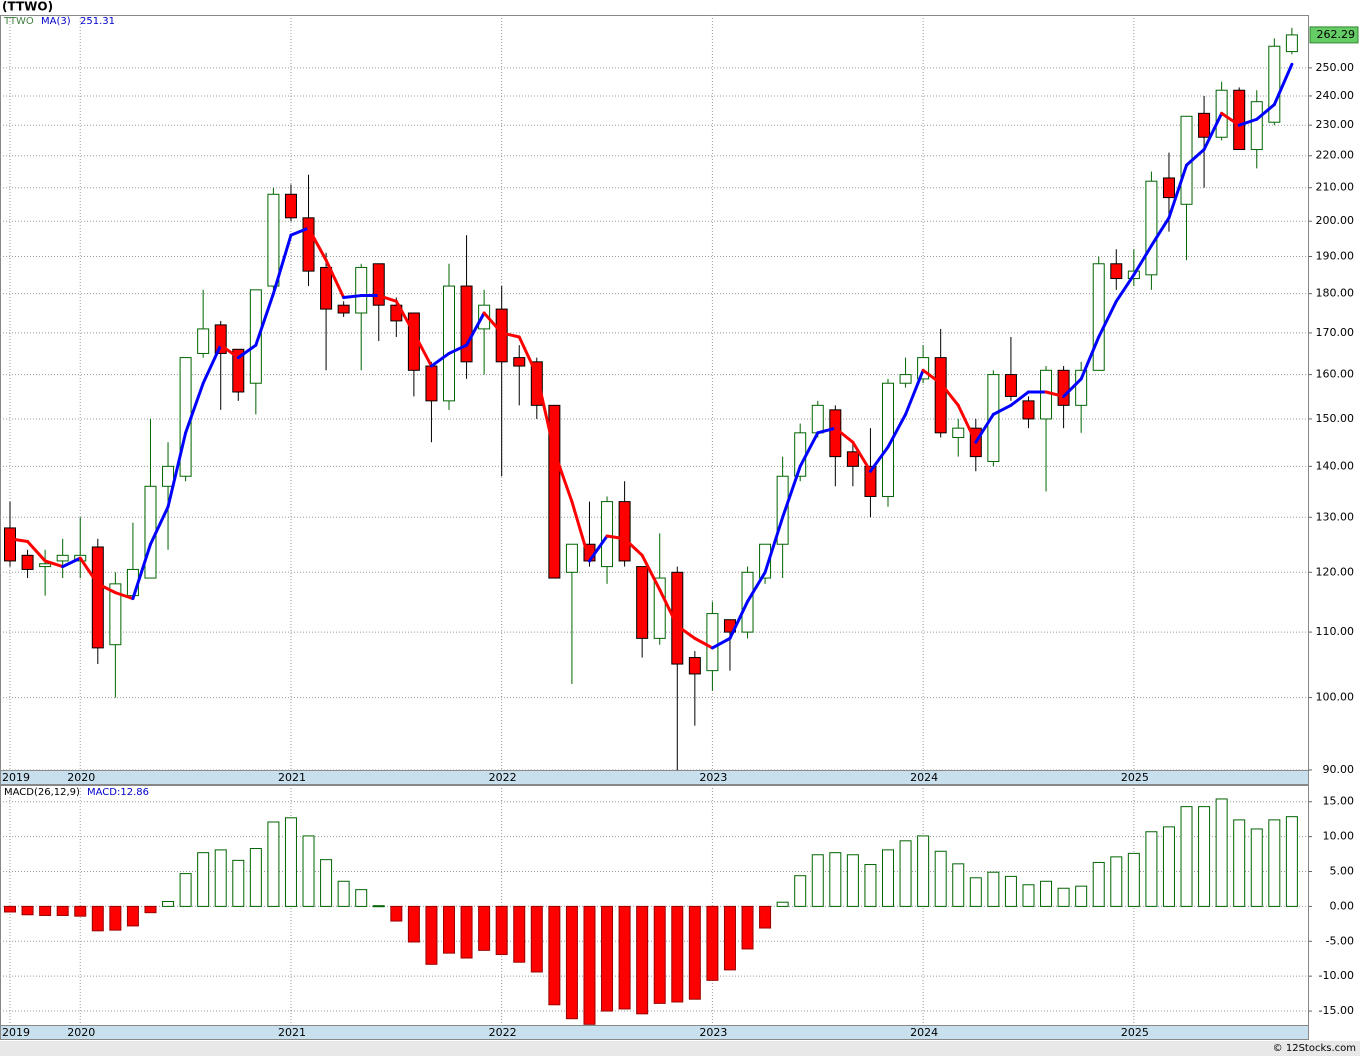 The height and width of the screenshot is (1056, 1360). Describe the element at coordinates (1335, 631) in the screenshot. I see `y-tick-label: 110.00` at that location.